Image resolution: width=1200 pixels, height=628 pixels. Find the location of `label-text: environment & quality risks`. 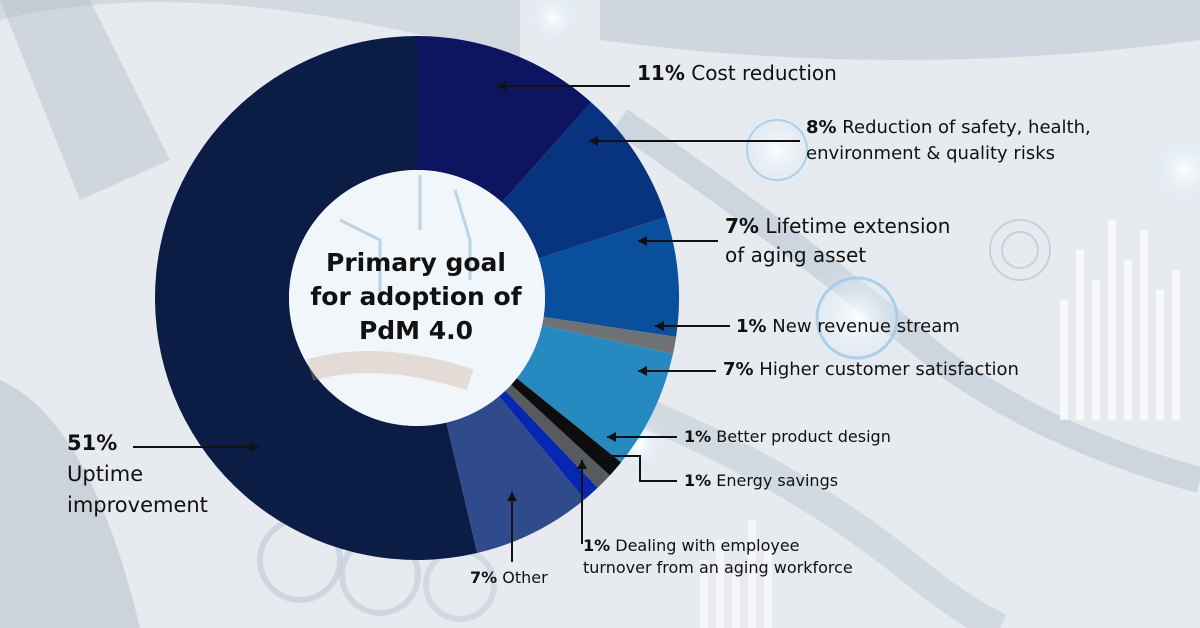

label-text: environment & quality risks is located at coordinates (930, 153).